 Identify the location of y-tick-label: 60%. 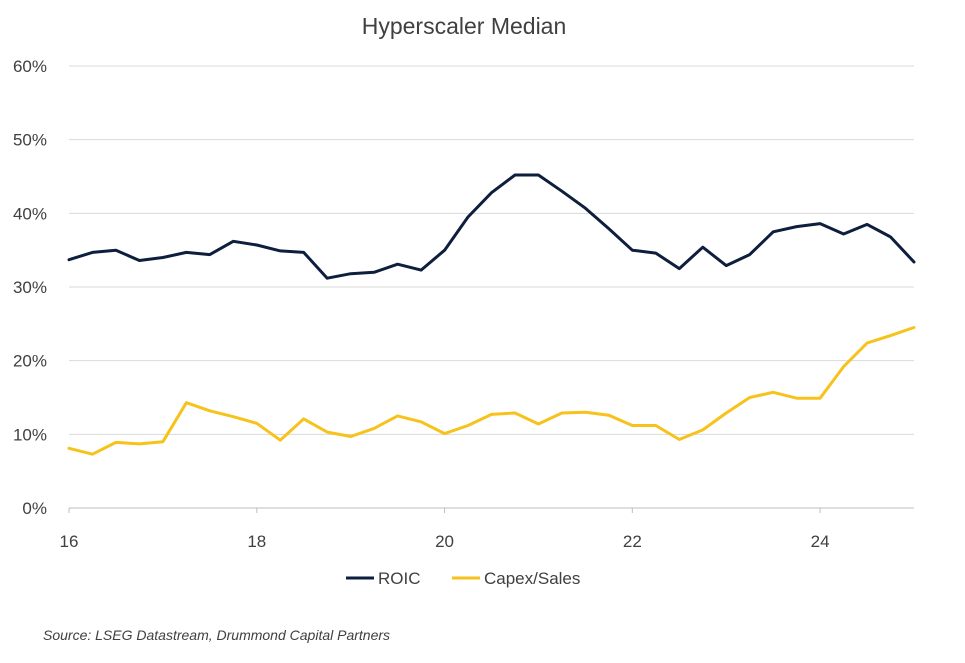
(30, 66).